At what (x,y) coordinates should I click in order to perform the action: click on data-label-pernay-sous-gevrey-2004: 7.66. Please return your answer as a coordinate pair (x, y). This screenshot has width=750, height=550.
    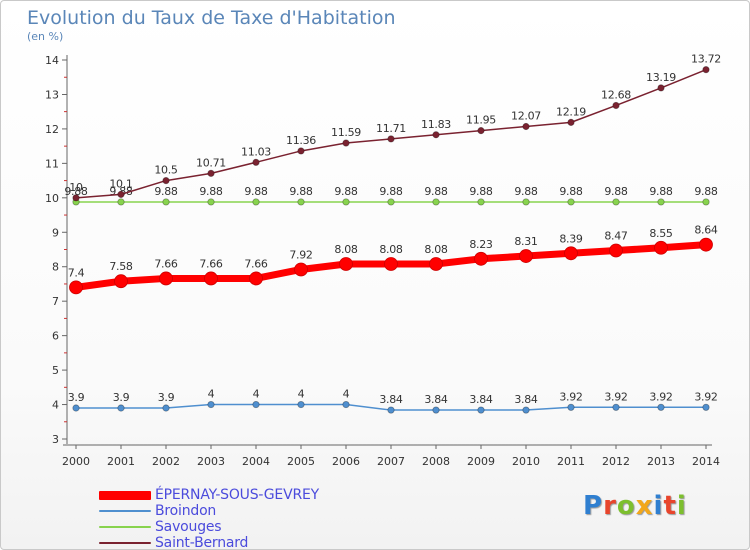
    Looking at the image, I should click on (256, 263).